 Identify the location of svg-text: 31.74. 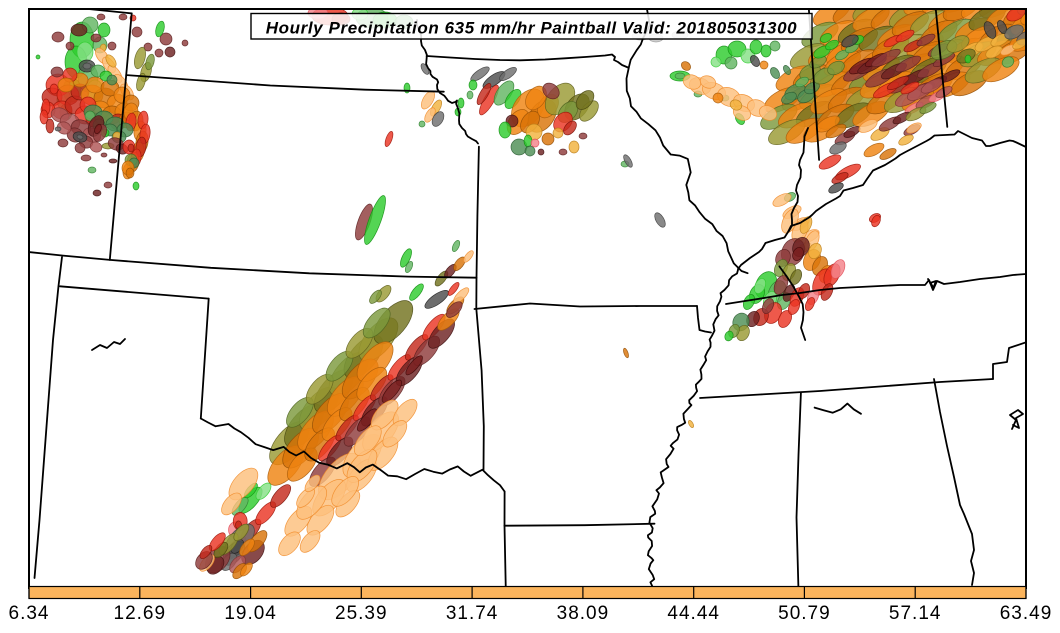
(472, 613).